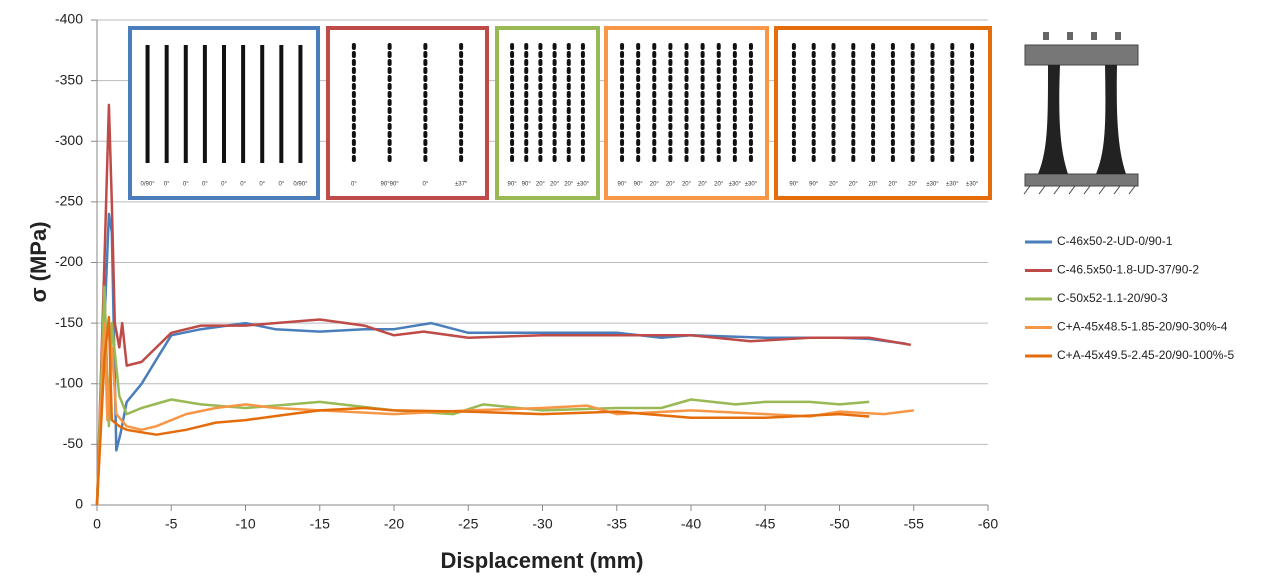  What do you see at coordinates (542, 560) in the screenshot?
I see `x-axis-label: Displacement (mm)` at bounding box center [542, 560].